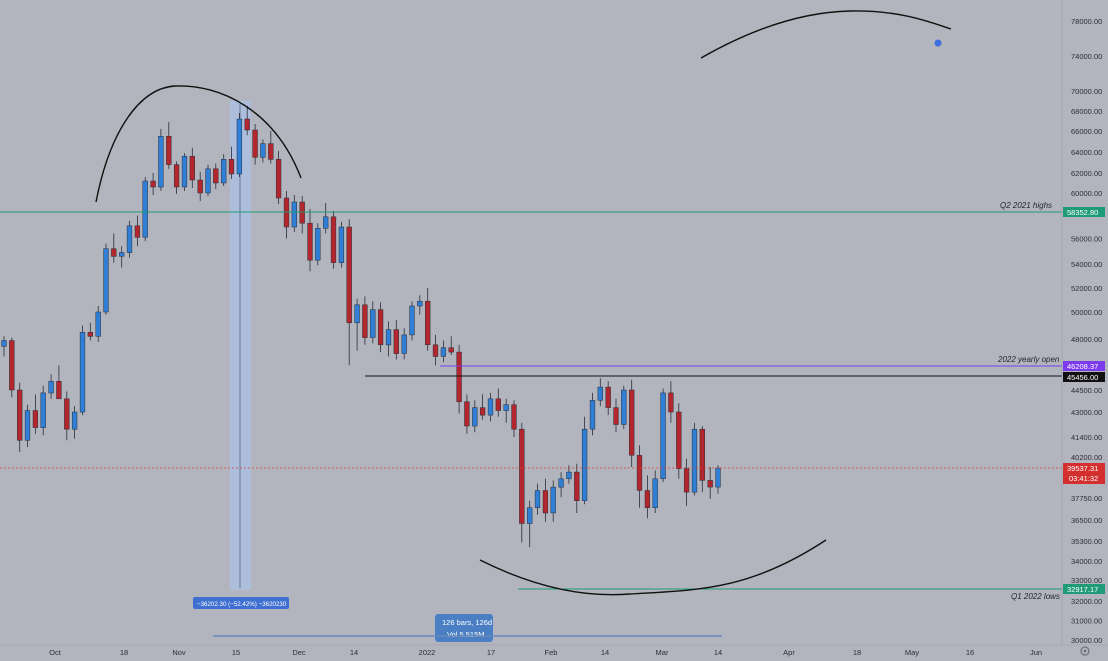  What do you see at coordinates (1086, 111) in the screenshot?
I see `price-tick-label: 68000.00` at bounding box center [1086, 111].